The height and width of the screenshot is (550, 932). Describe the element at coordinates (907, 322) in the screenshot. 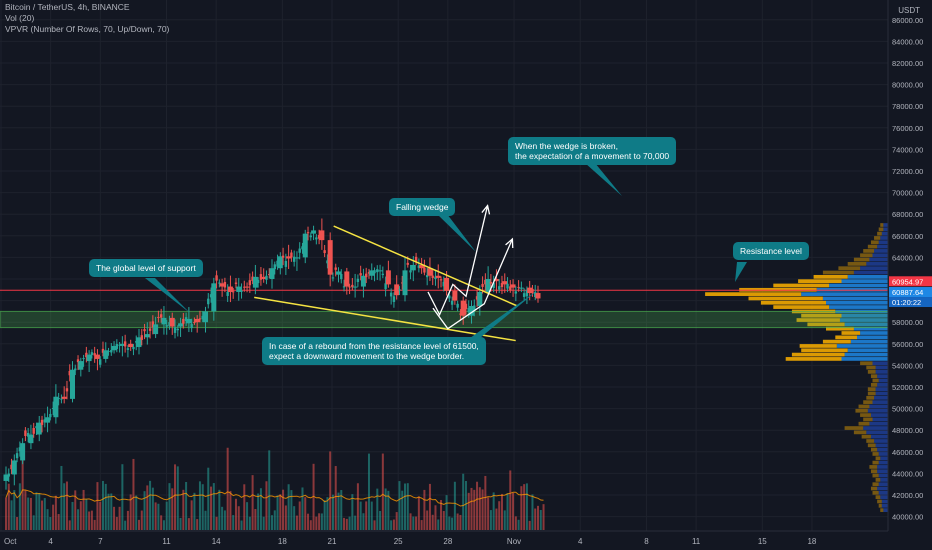

I see `price-tick-label: 58000.00` at that location.